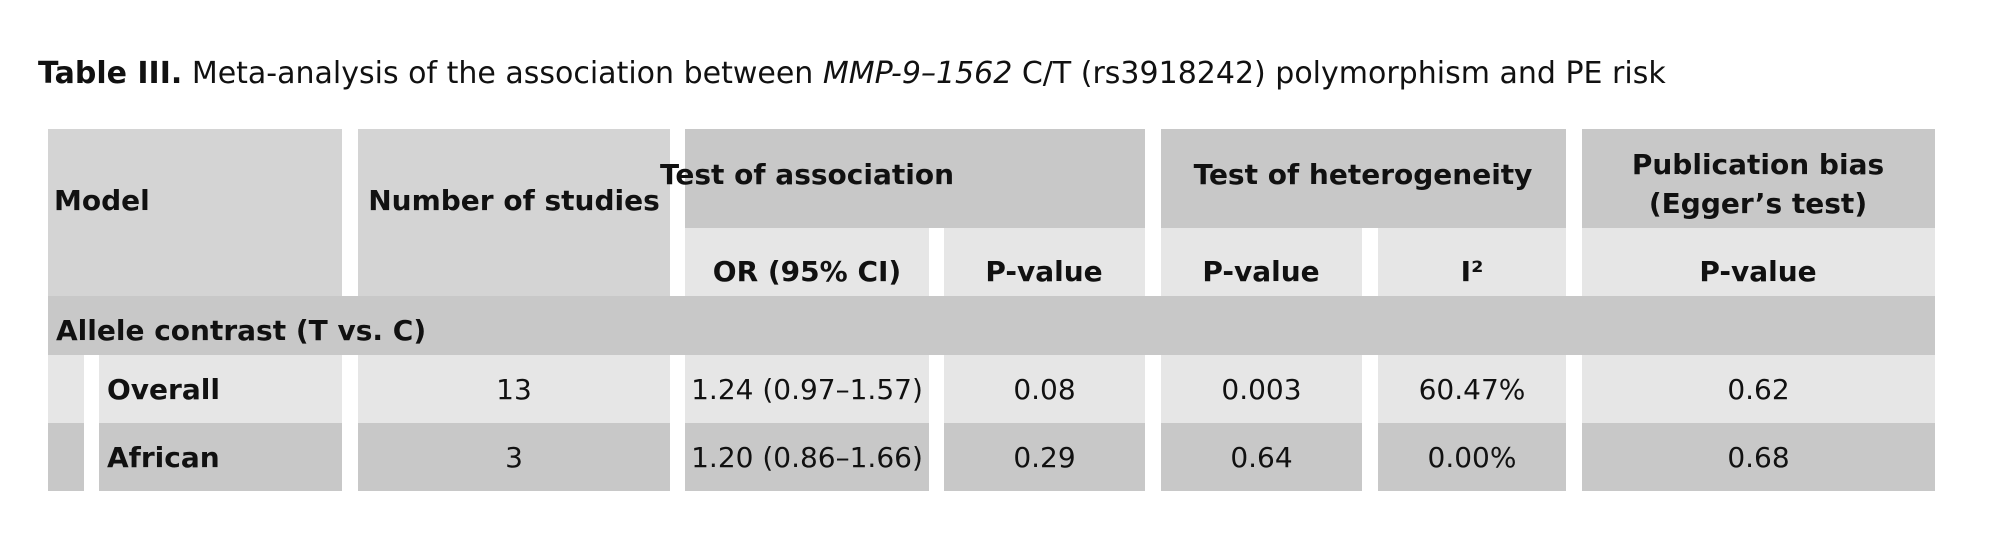  I want to click on table-cell: 13, so click(514, 389).